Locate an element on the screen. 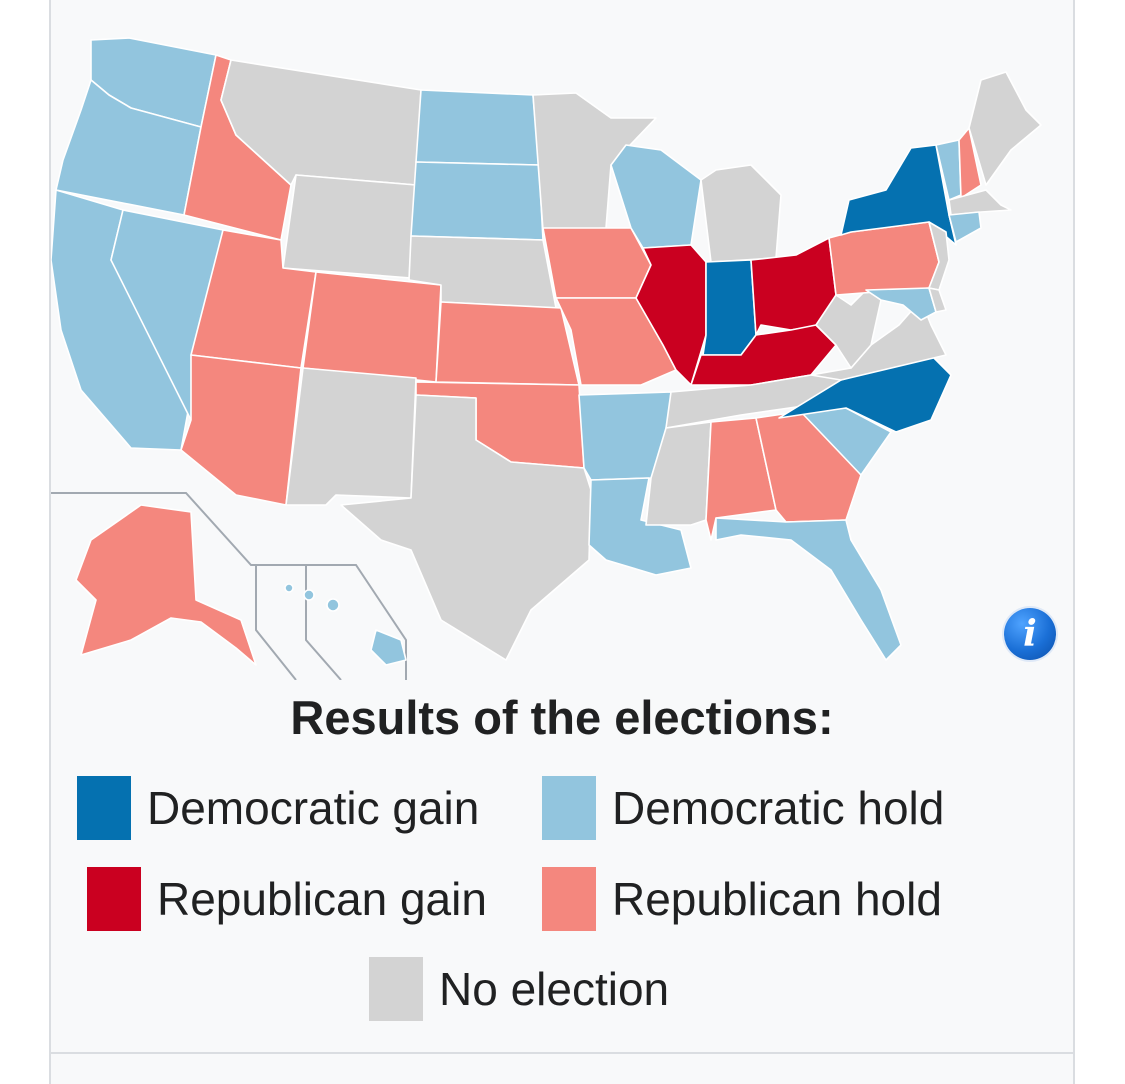 This screenshot has width=1125, height=1084. legend-item-republican-hold: Republican hold is located at coordinates (742, 899).